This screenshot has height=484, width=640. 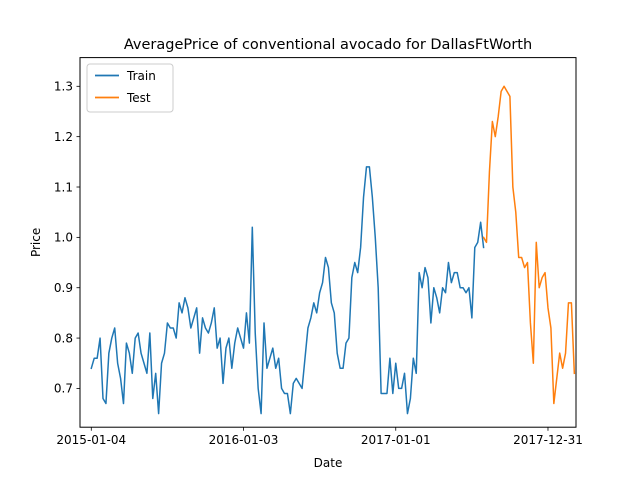 I want to click on y-tick-label: 1.3, so click(x=63, y=87).